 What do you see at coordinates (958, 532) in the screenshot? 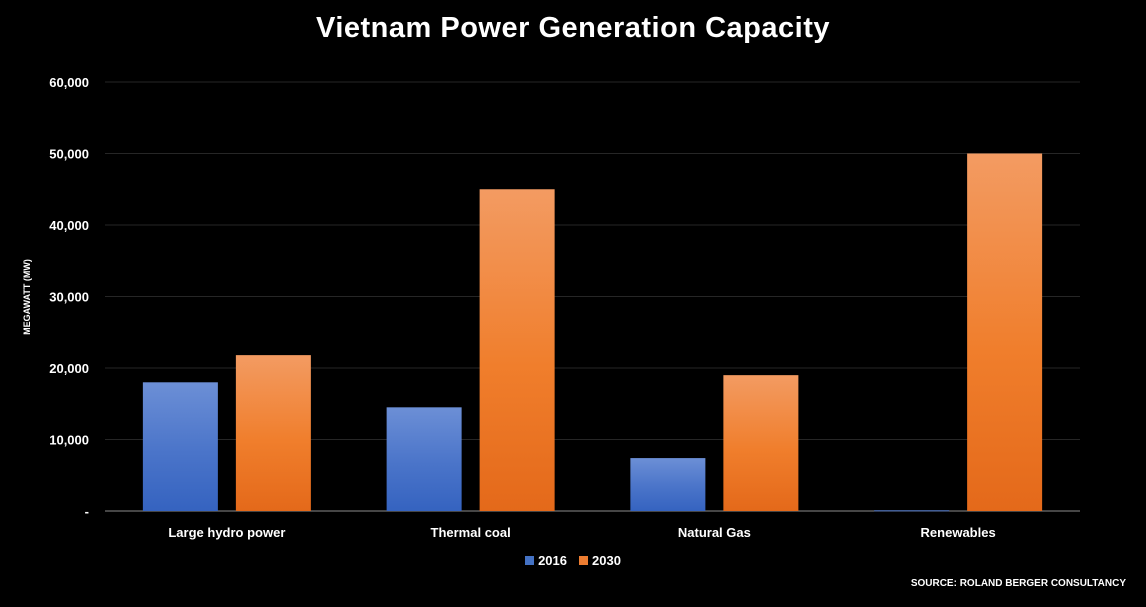
I see `x-tick-label: Renewables` at bounding box center [958, 532].